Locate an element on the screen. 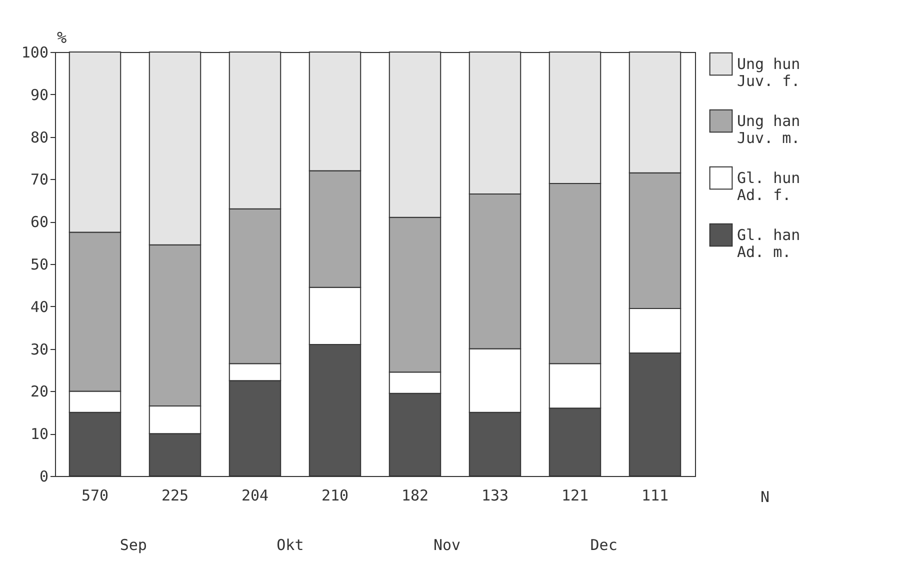 Image resolution: width=920 pixels, height=585 pixels. y-tick-label: 60 is located at coordinates (39, 222).